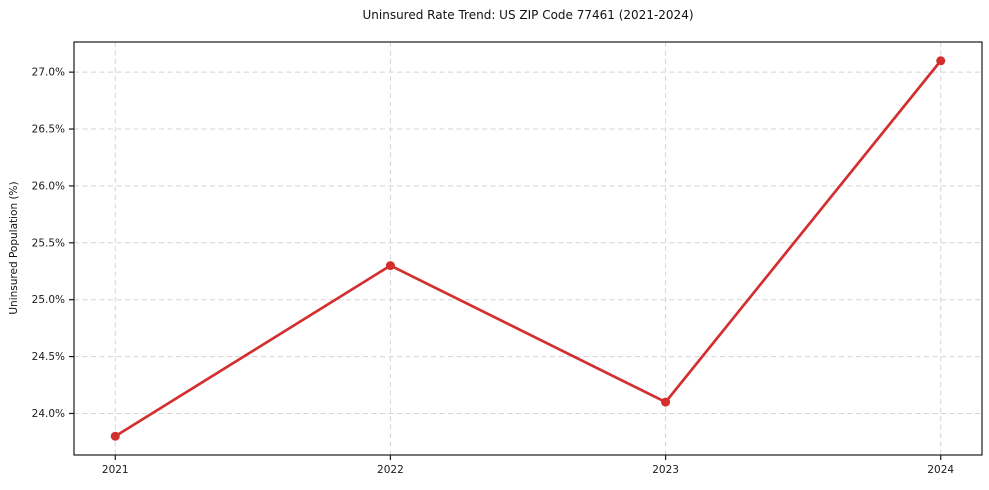  I want to click on data-point-2021, so click(115, 436).